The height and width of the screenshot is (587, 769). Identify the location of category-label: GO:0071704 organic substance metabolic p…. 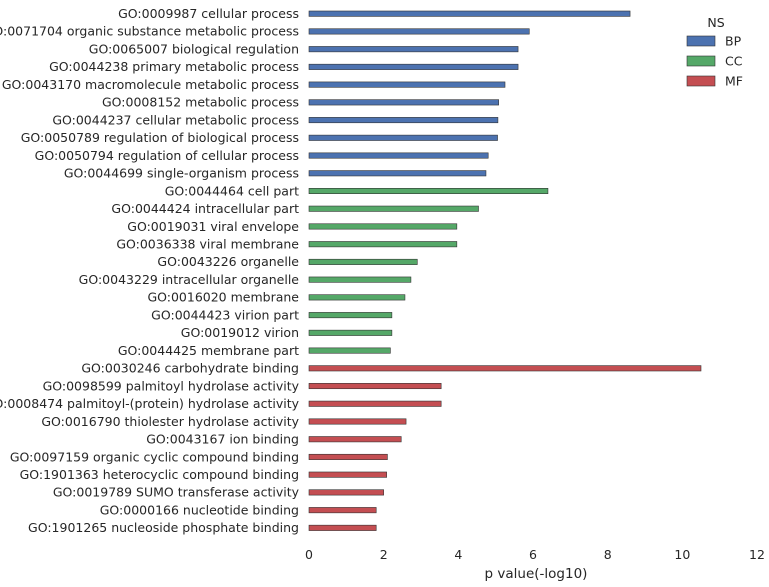
(149, 31).